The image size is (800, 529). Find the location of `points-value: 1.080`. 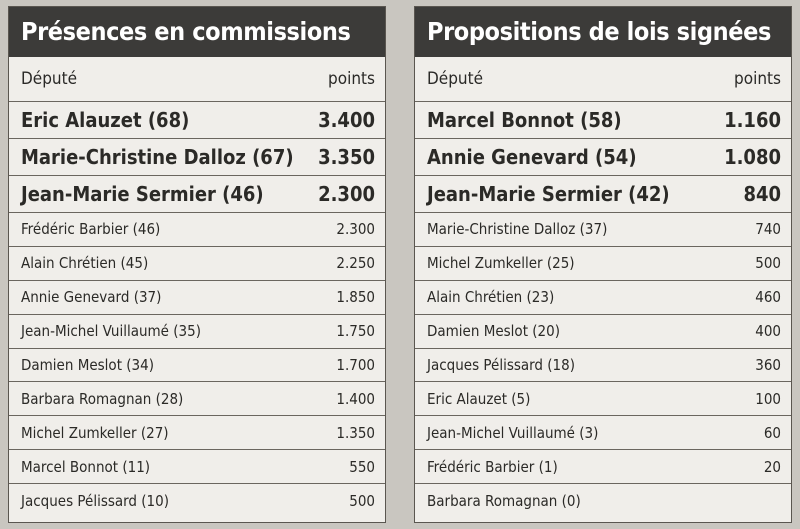

points-value: 1.080 is located at coordinates (752, 157).